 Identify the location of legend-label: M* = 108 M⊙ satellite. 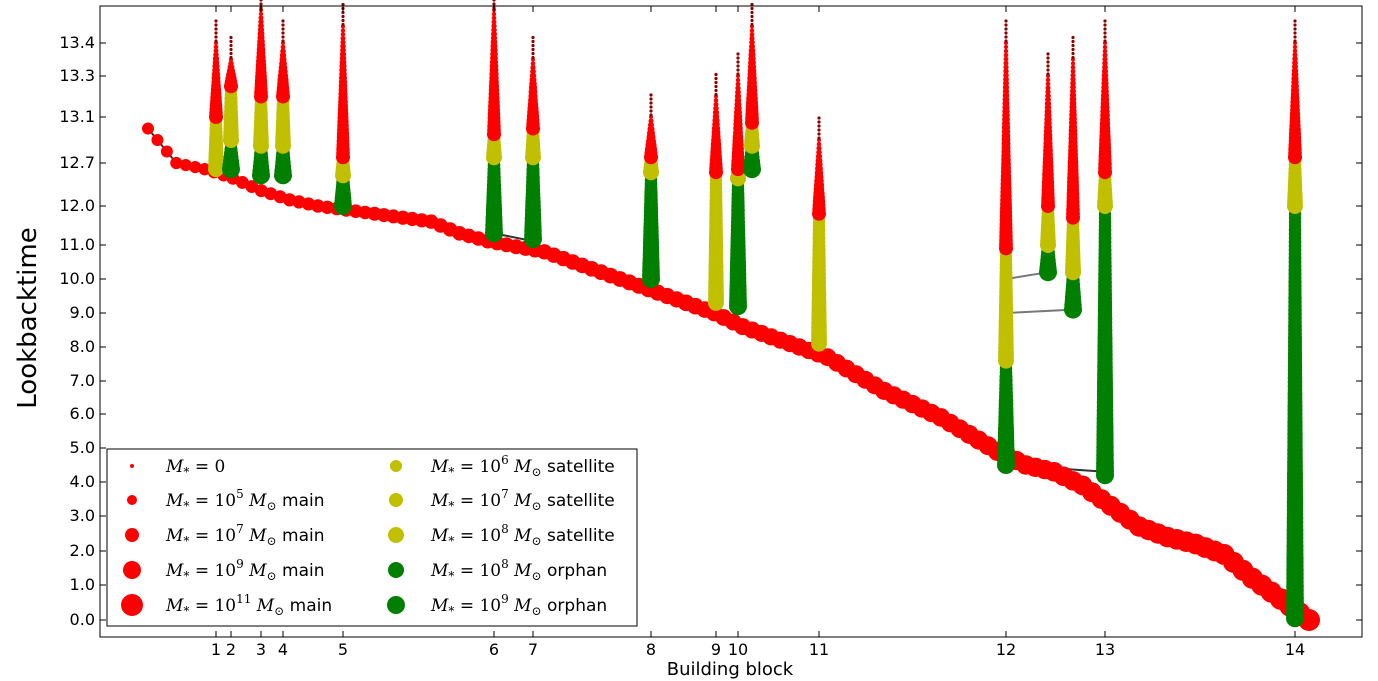
(522, 535).